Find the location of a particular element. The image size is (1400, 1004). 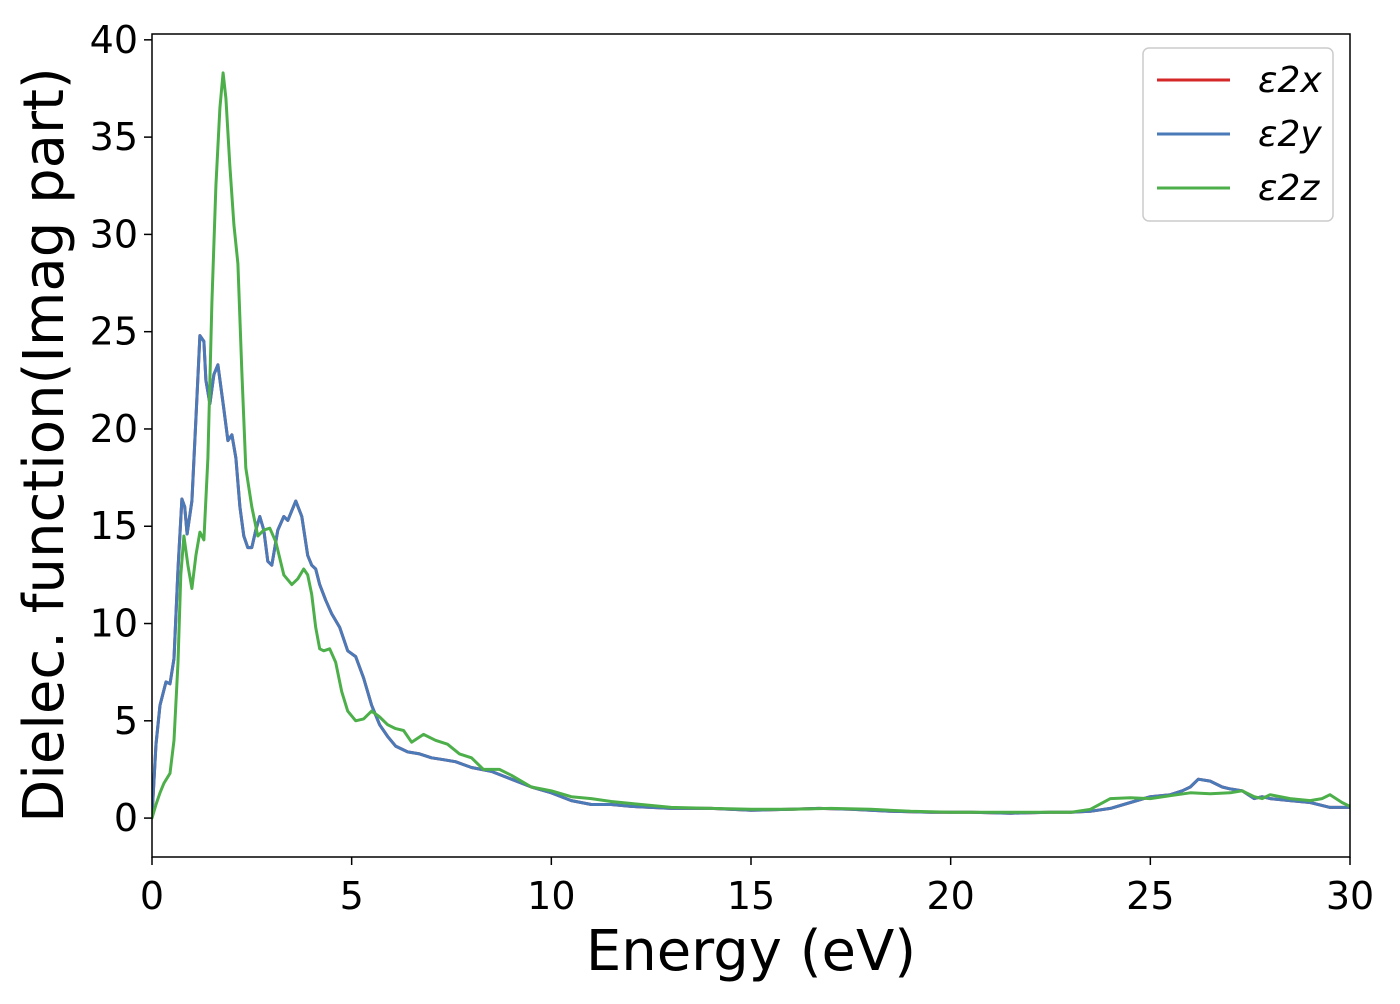

legend: ε2x ε2y ε2z is located at coordinates (1238, 134).